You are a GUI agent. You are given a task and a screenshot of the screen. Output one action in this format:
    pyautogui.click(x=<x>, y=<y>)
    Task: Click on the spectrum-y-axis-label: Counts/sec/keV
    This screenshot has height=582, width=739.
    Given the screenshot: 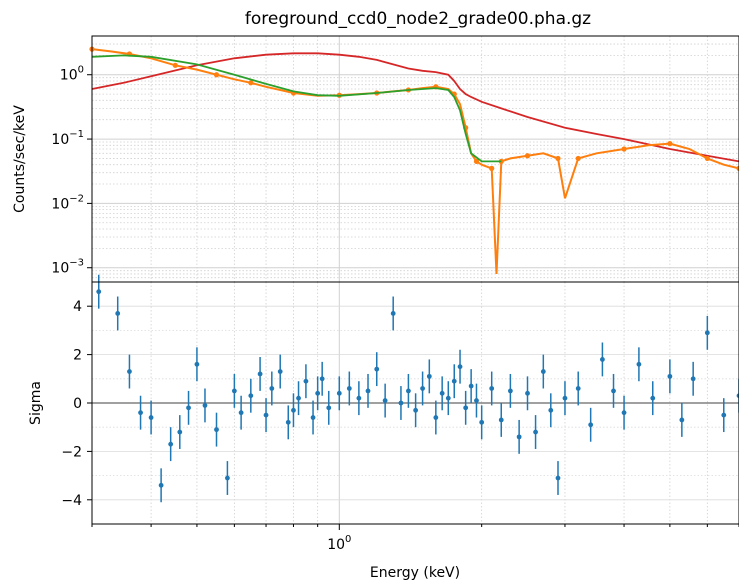 What is the action you would take?
    pyautogui.click(x=20, y=159)
    